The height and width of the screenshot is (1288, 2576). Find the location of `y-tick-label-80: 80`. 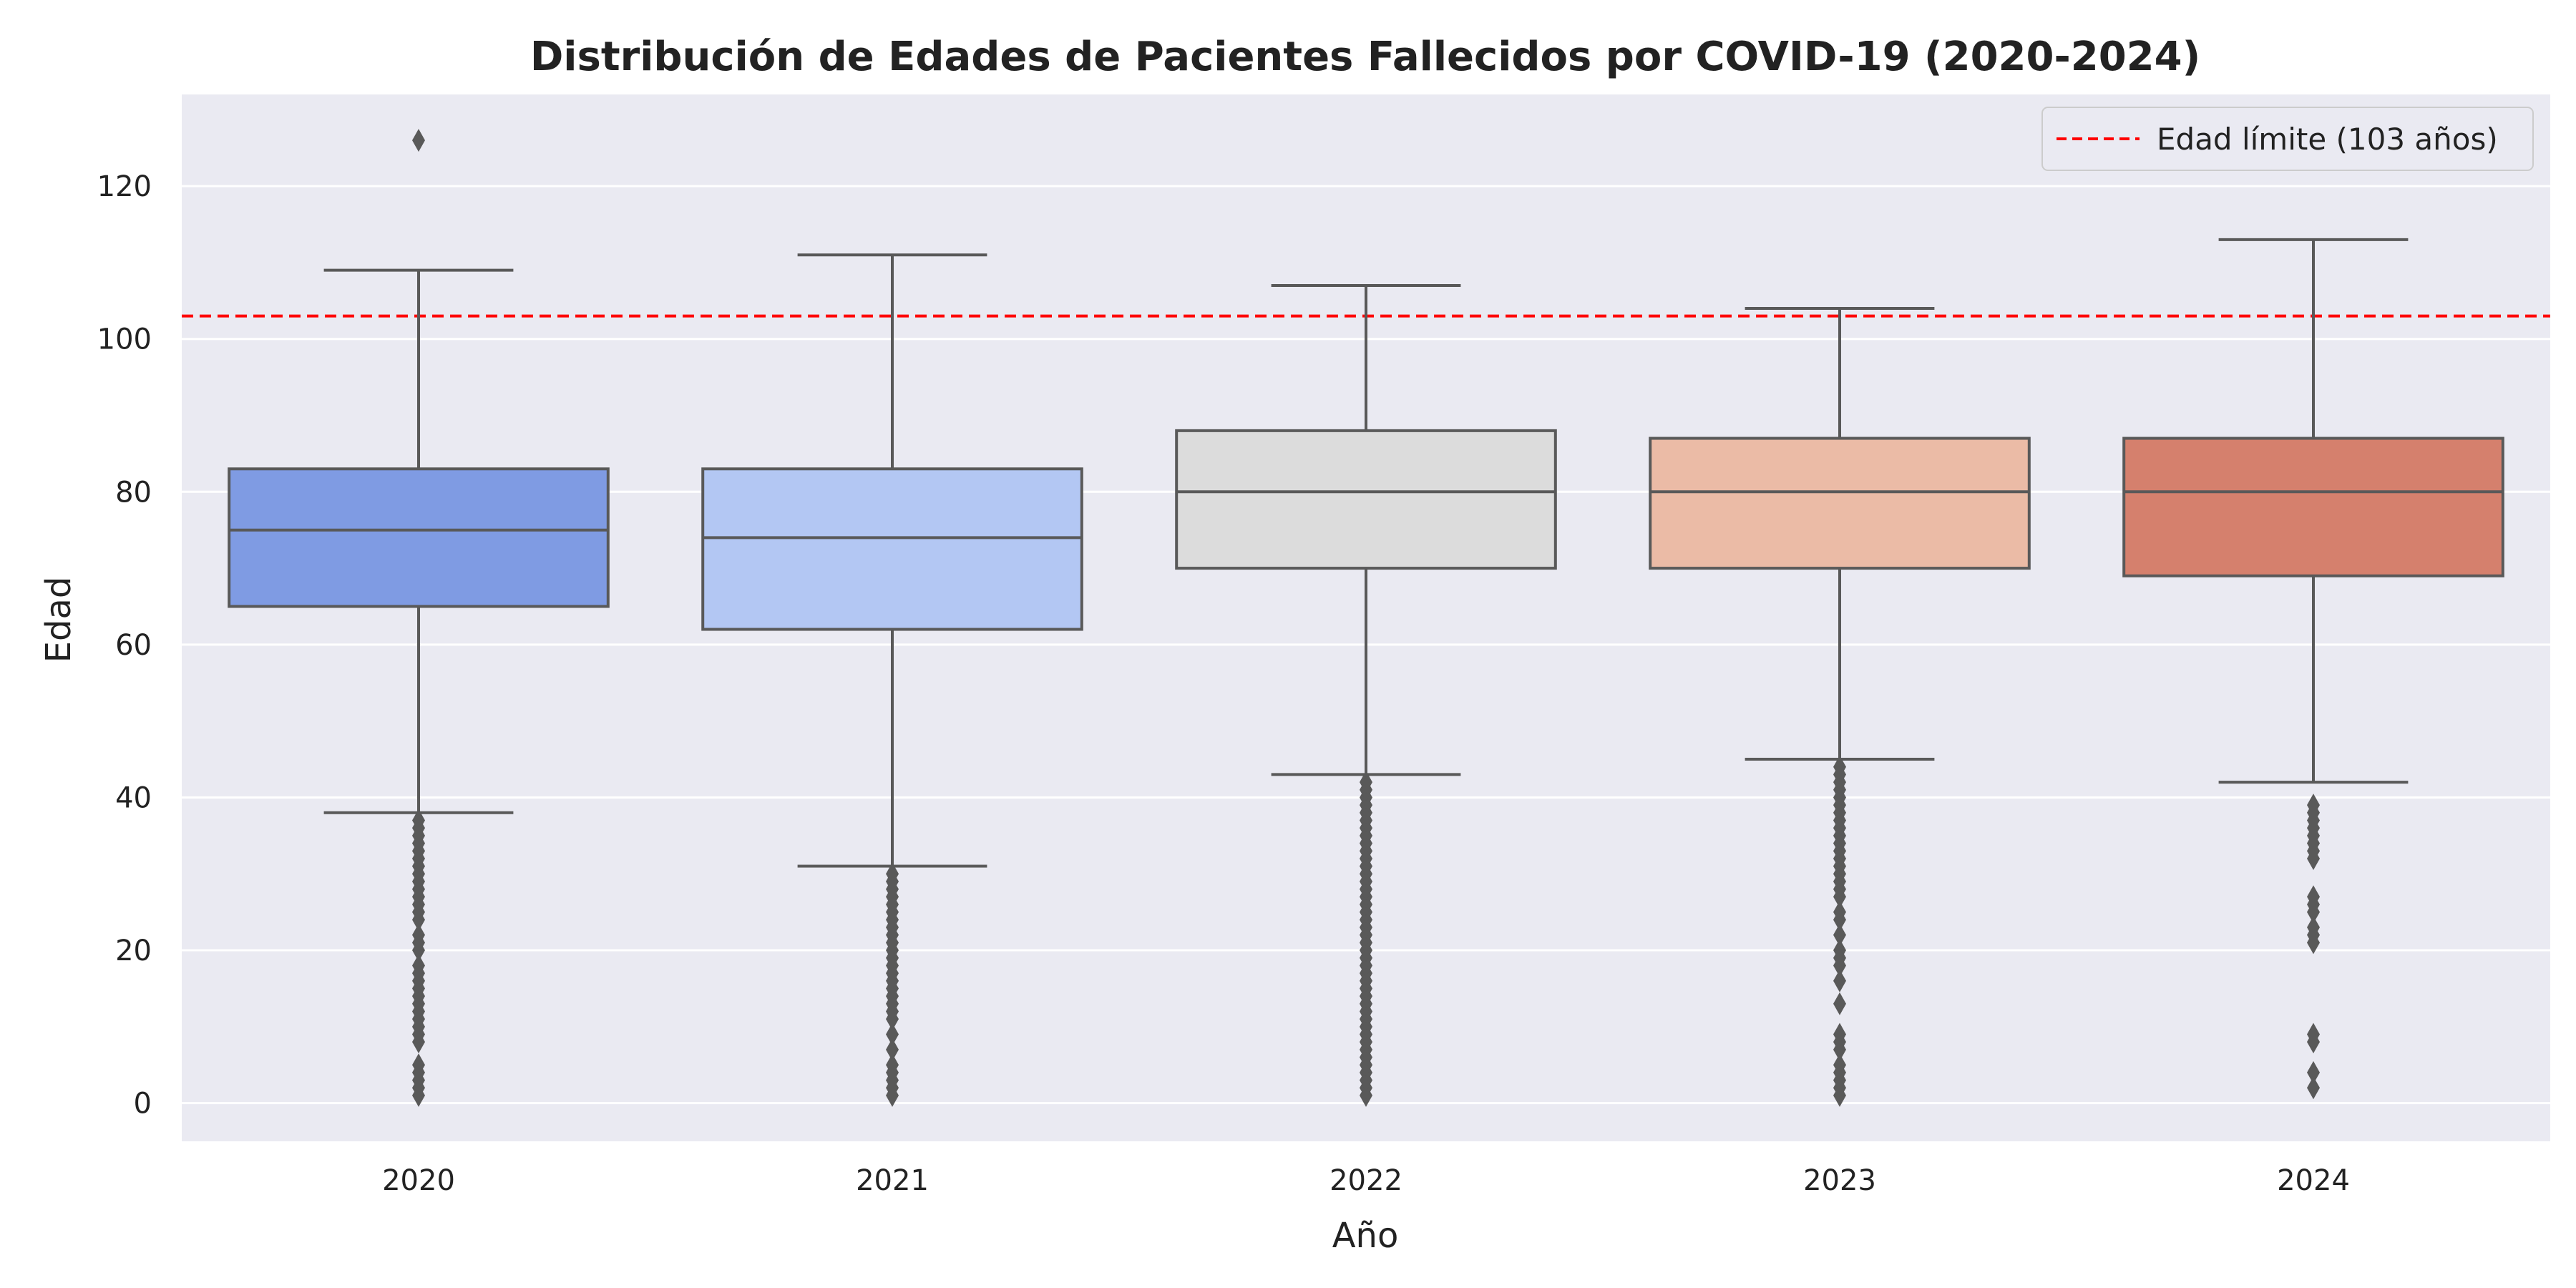

y-tick-label-80: 80 is located at coordinates (133, 492).